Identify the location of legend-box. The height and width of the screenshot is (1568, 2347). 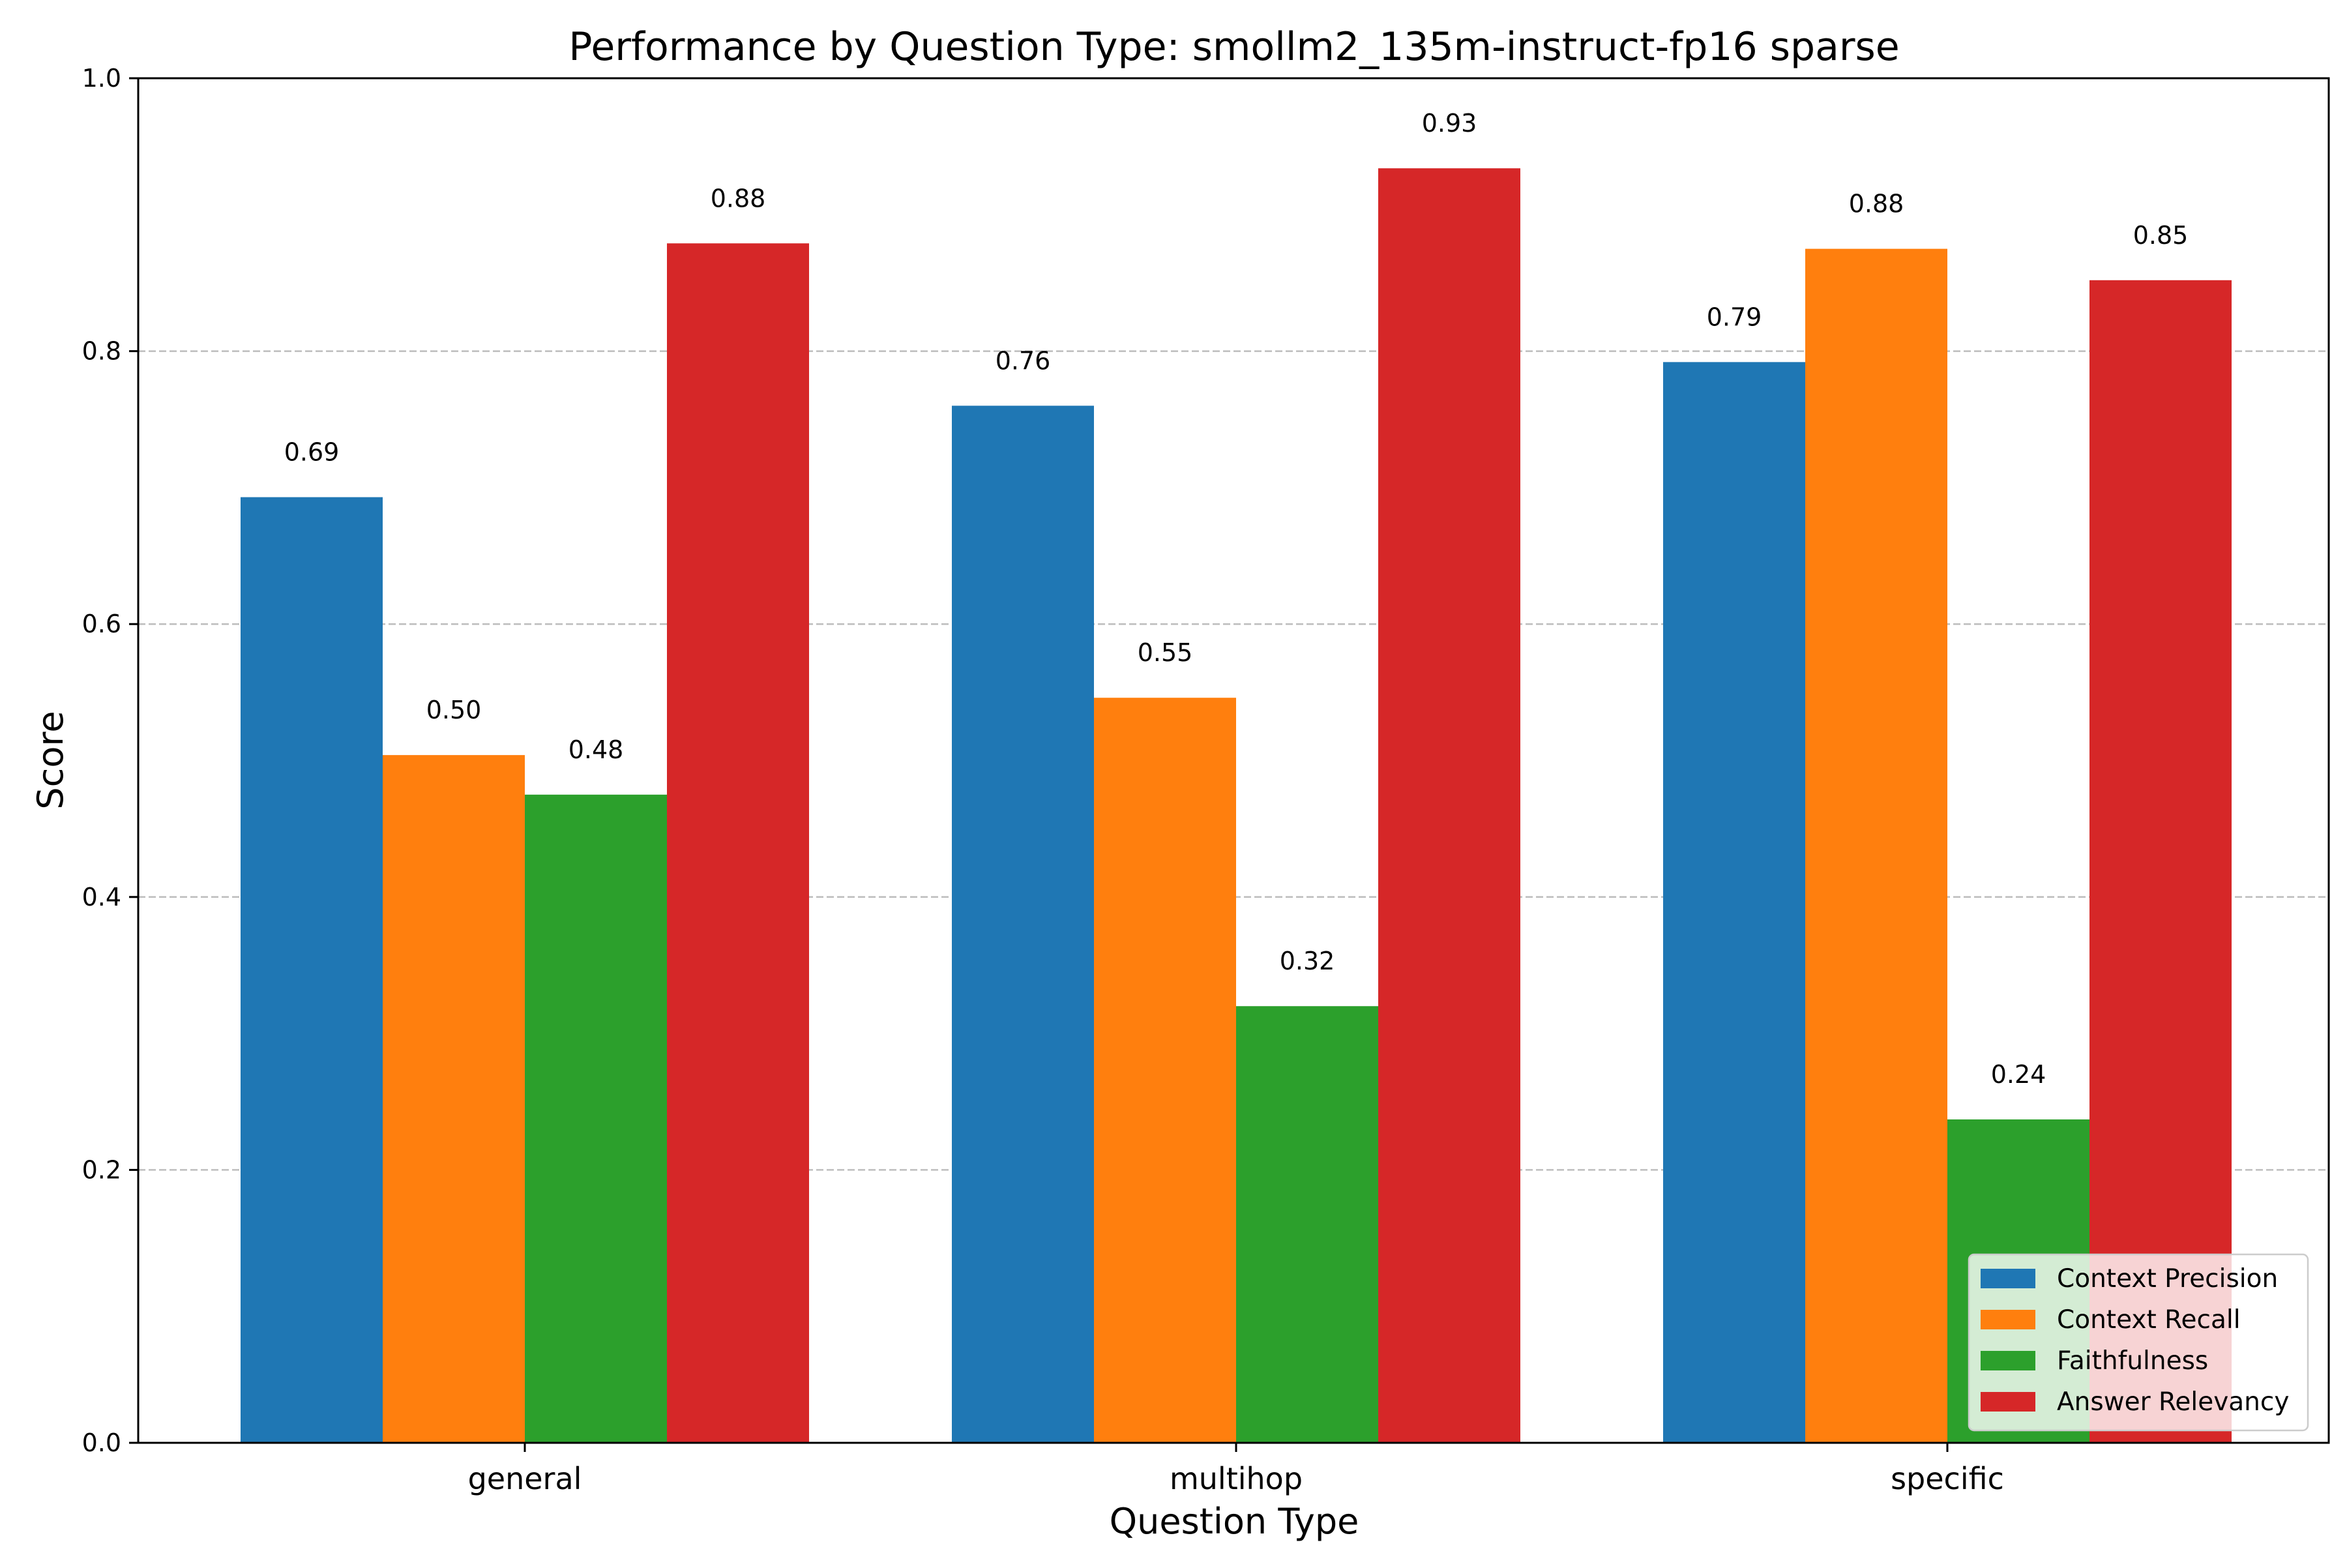
(2138, 1343).